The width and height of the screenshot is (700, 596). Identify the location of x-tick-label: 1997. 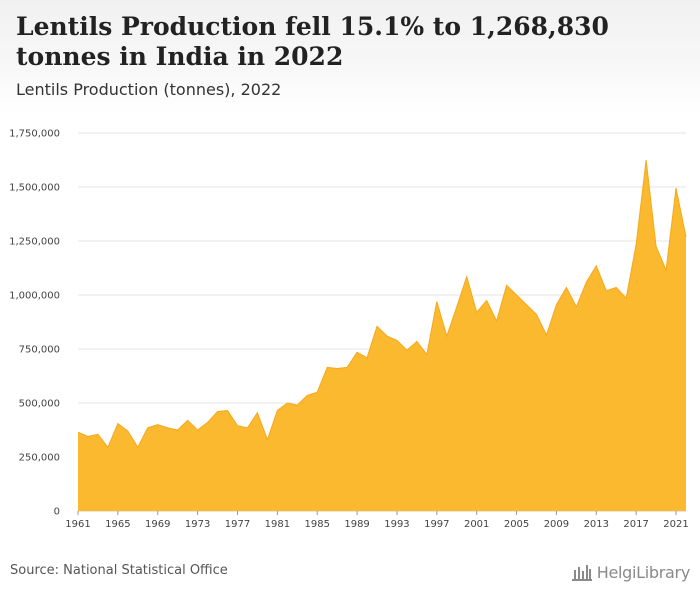
(436, 524).